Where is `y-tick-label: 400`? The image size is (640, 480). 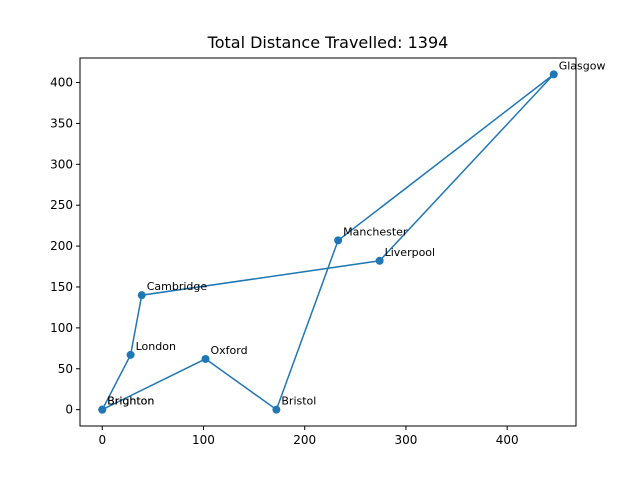
y-tick-label: 400 is located at coordinates (61, 83).